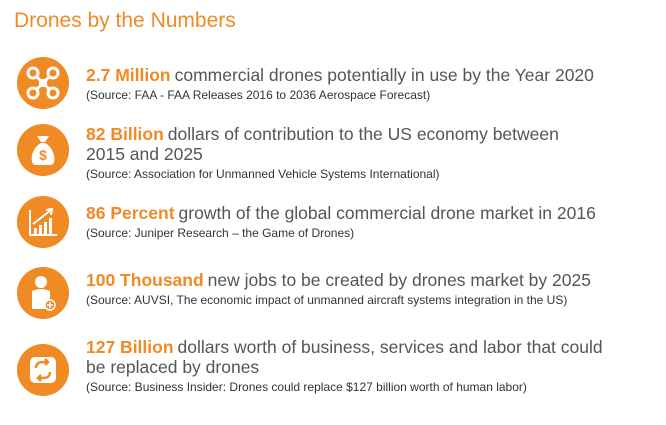 Image resolution: width=666 pixels, height=425 pixels. I want to click on stat-line: be replaced by drones, so click(373, 367).